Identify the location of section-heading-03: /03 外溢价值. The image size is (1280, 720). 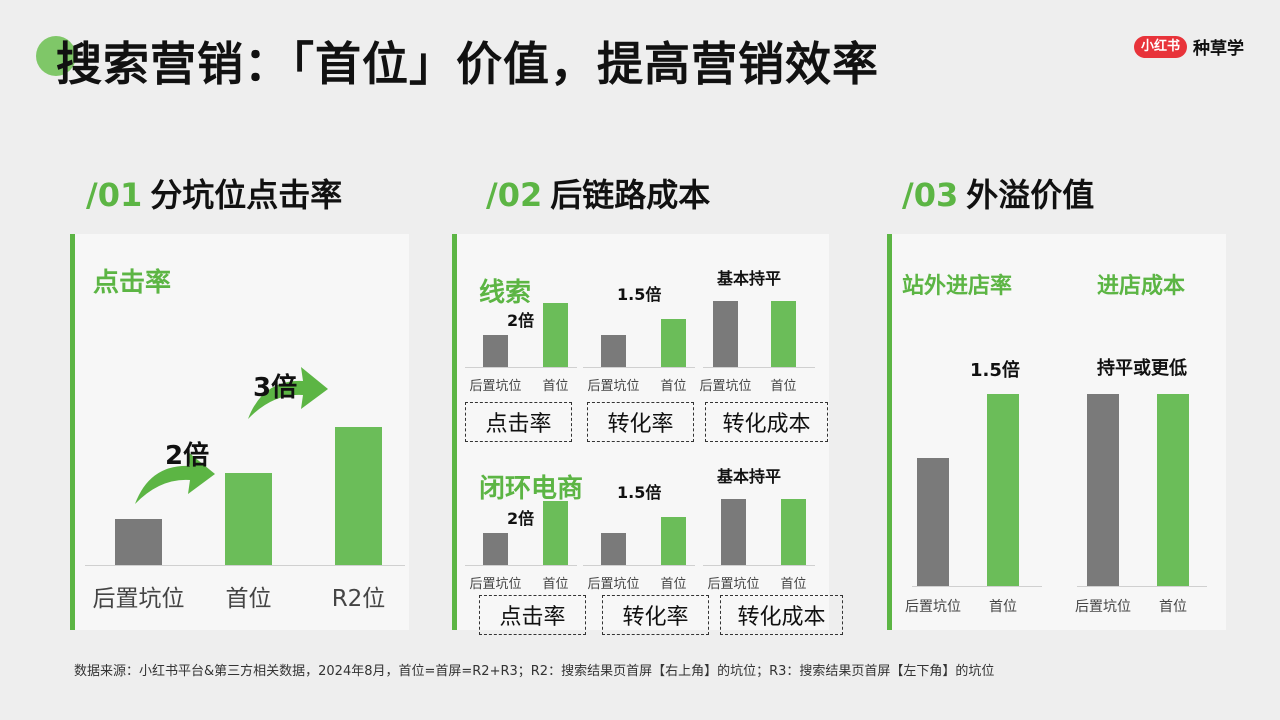
(998, 193).